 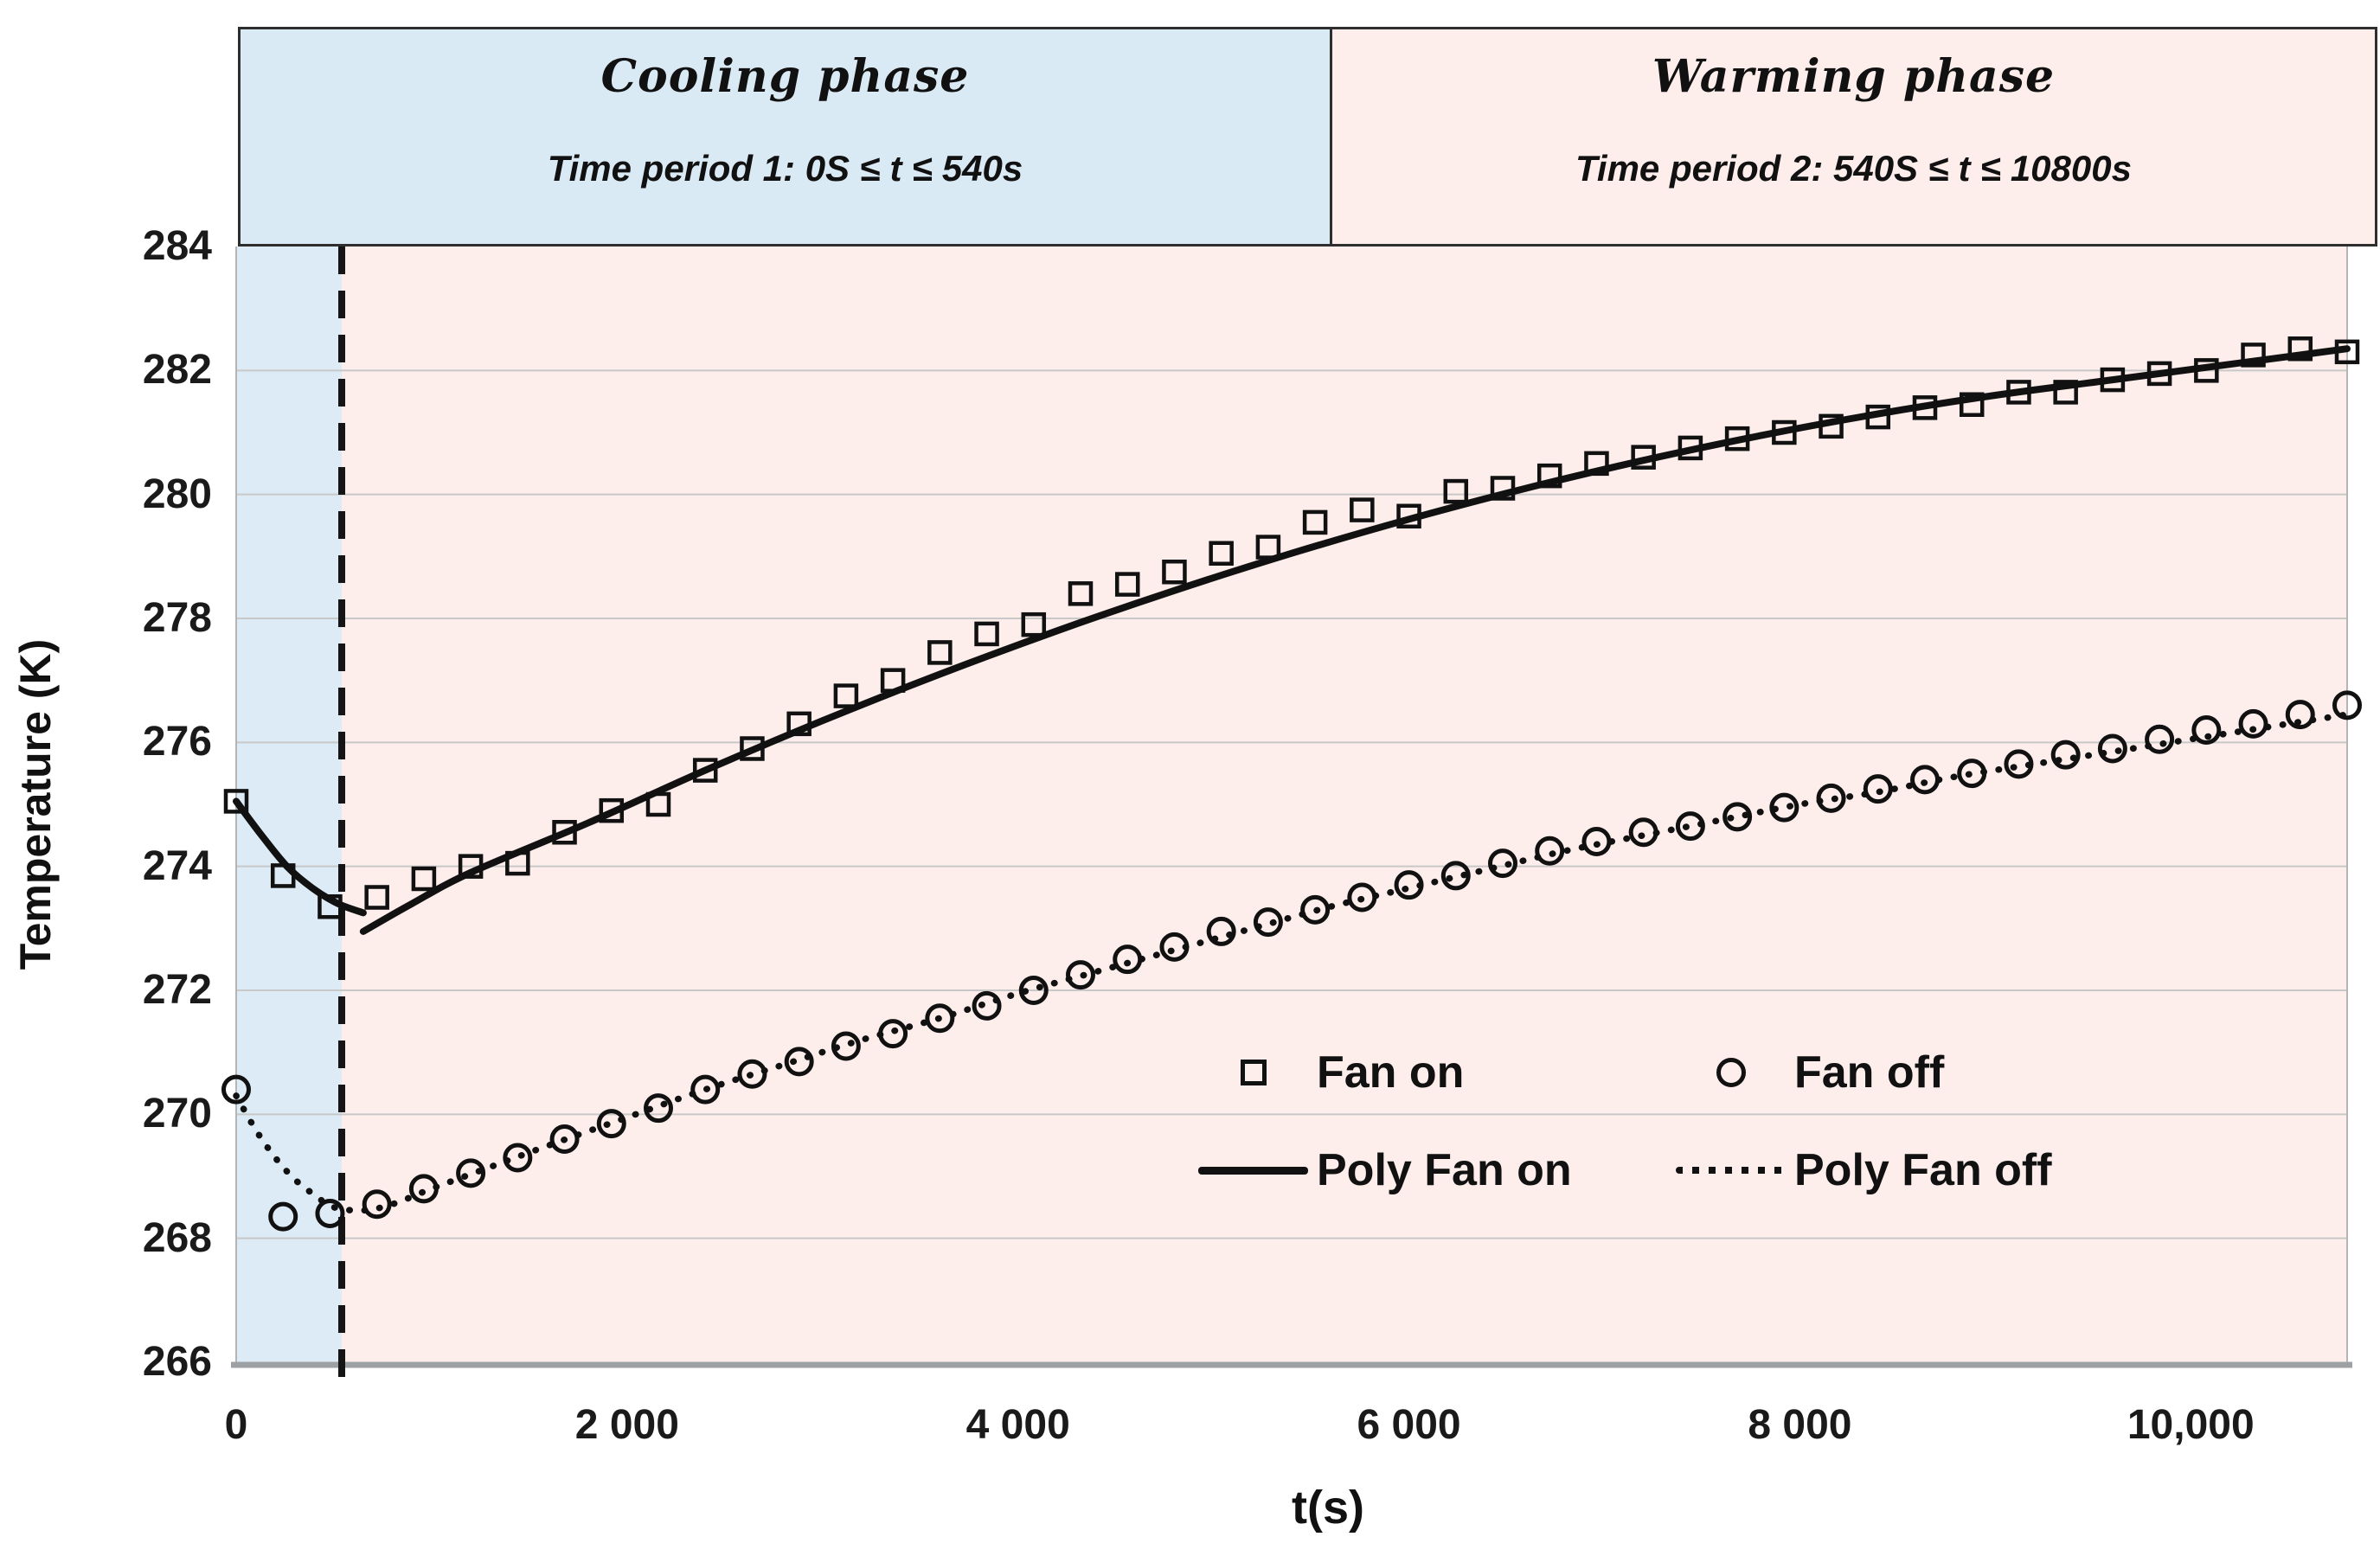 What do you see at coordinates (785, 76) in the screenshot?
I see `cooling-phase-title: Cooling phase` at bounding box center [785, 76].